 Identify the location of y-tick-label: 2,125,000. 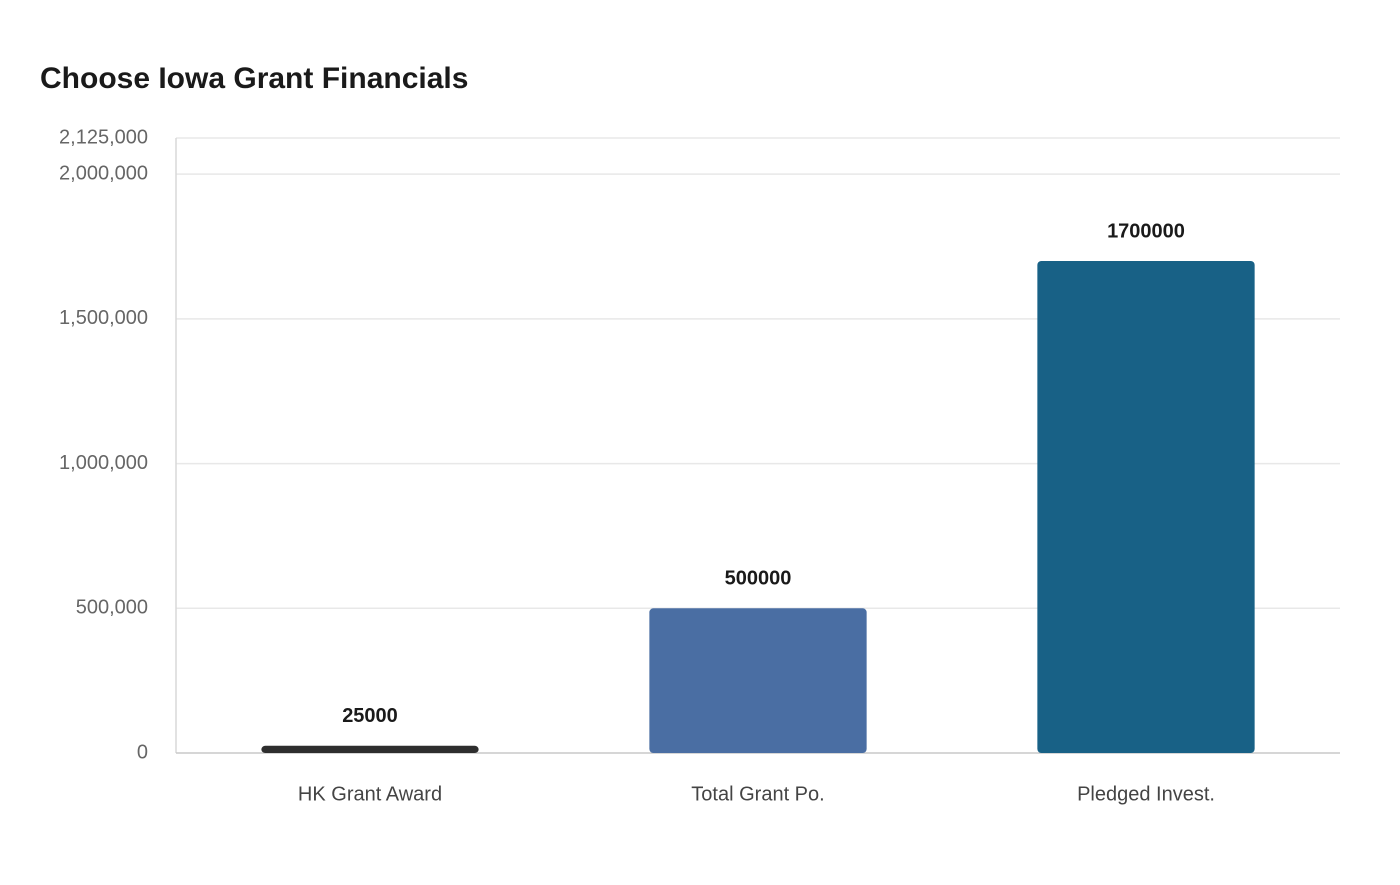
(103, 137).